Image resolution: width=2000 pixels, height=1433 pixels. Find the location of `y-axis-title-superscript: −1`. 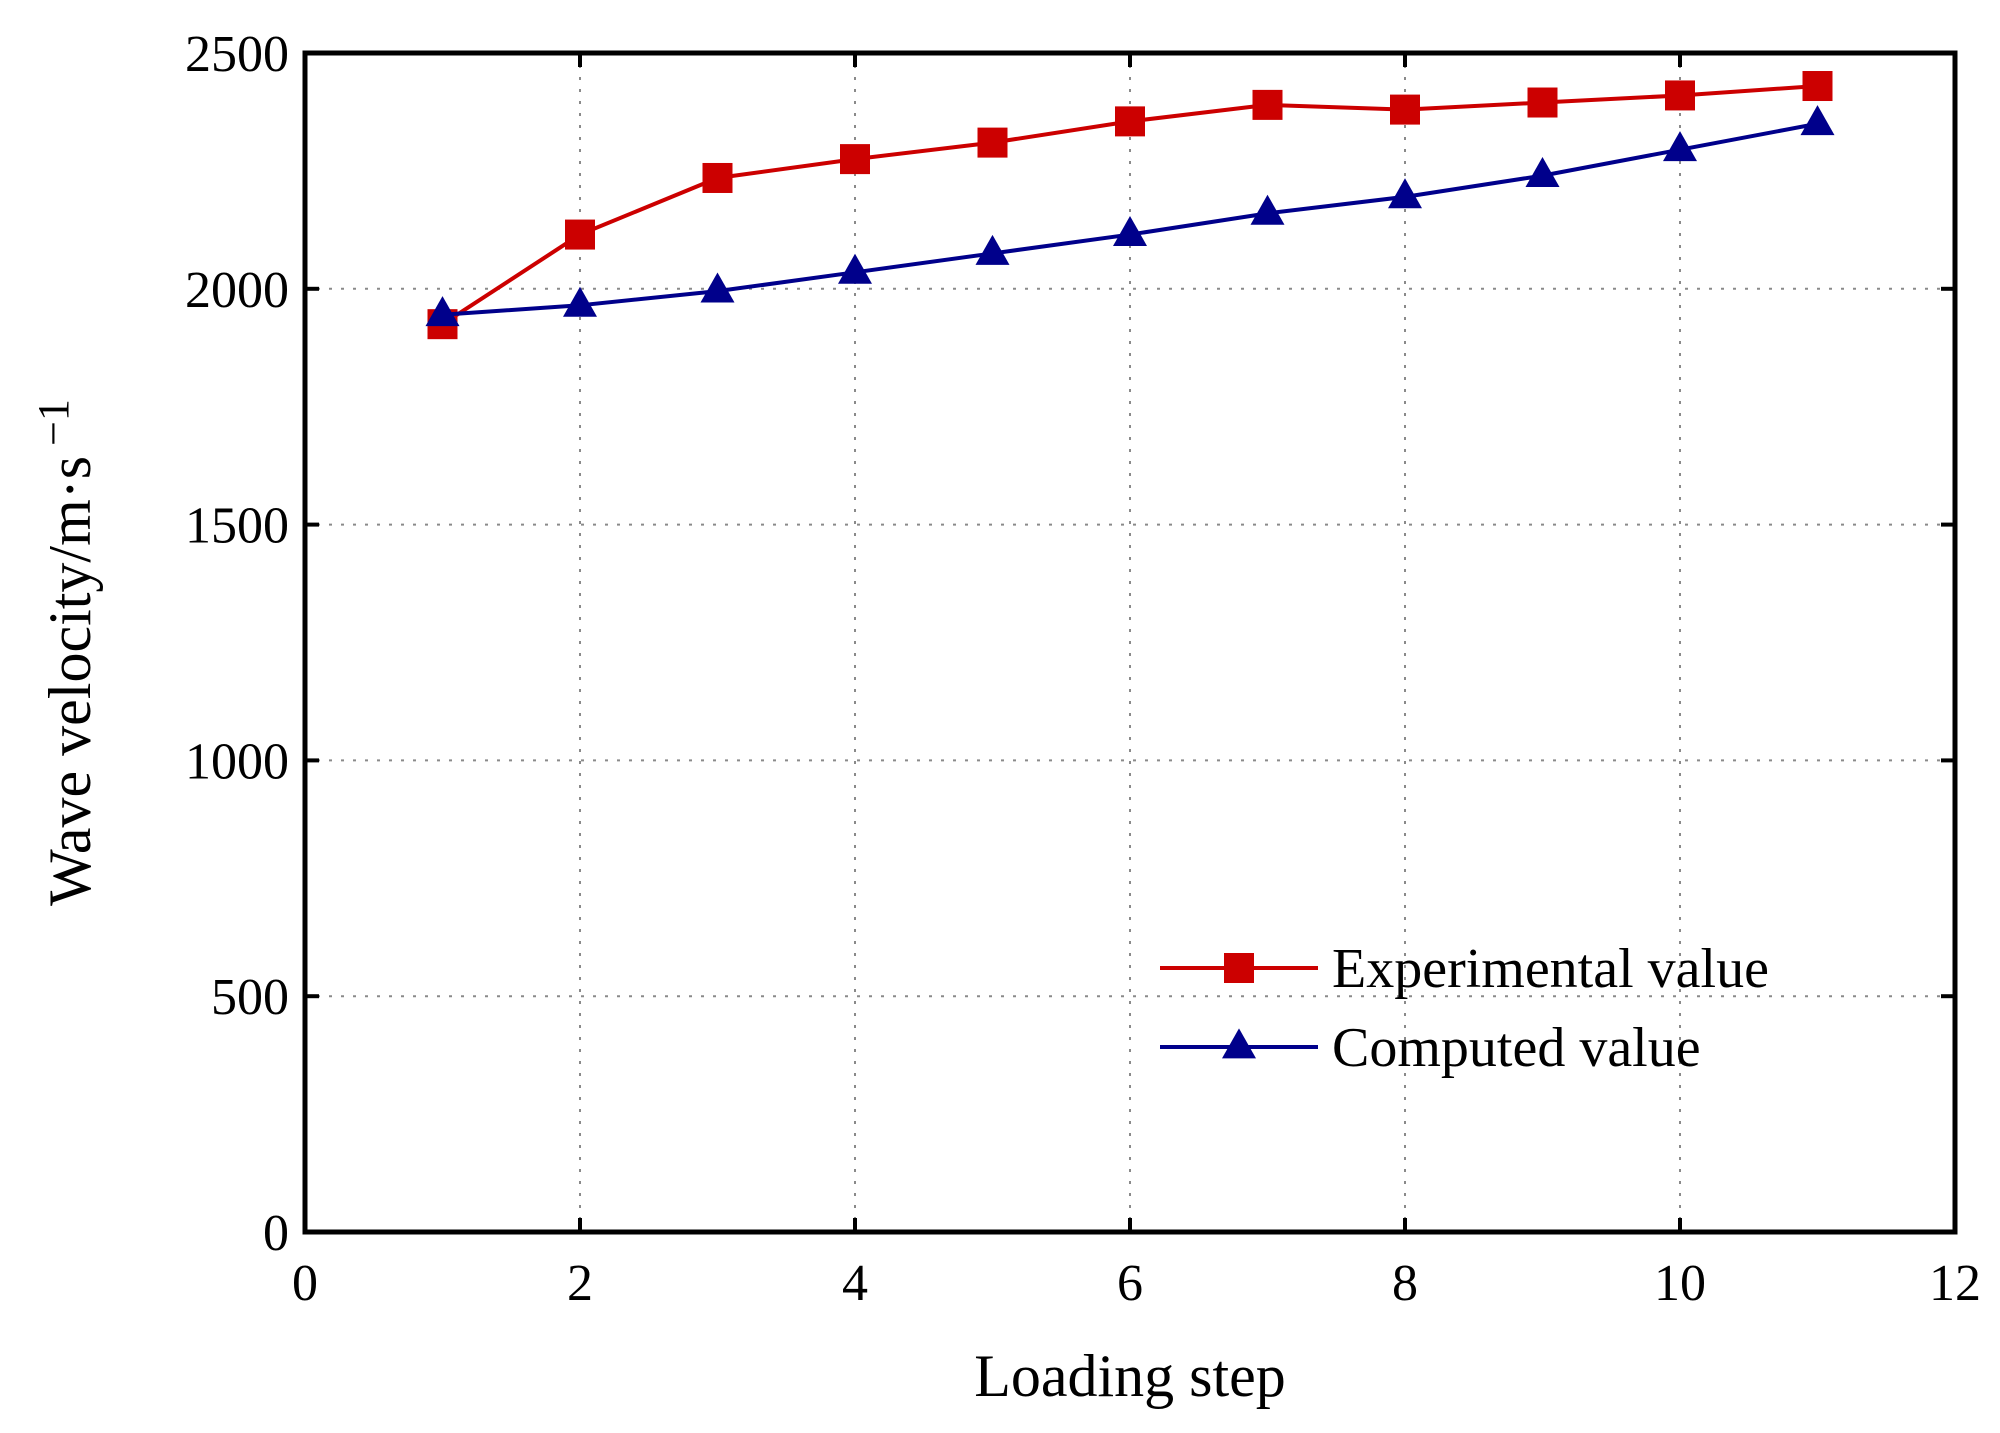

y-axis-title-superscript: −1 is located at coordinates (53, 422).